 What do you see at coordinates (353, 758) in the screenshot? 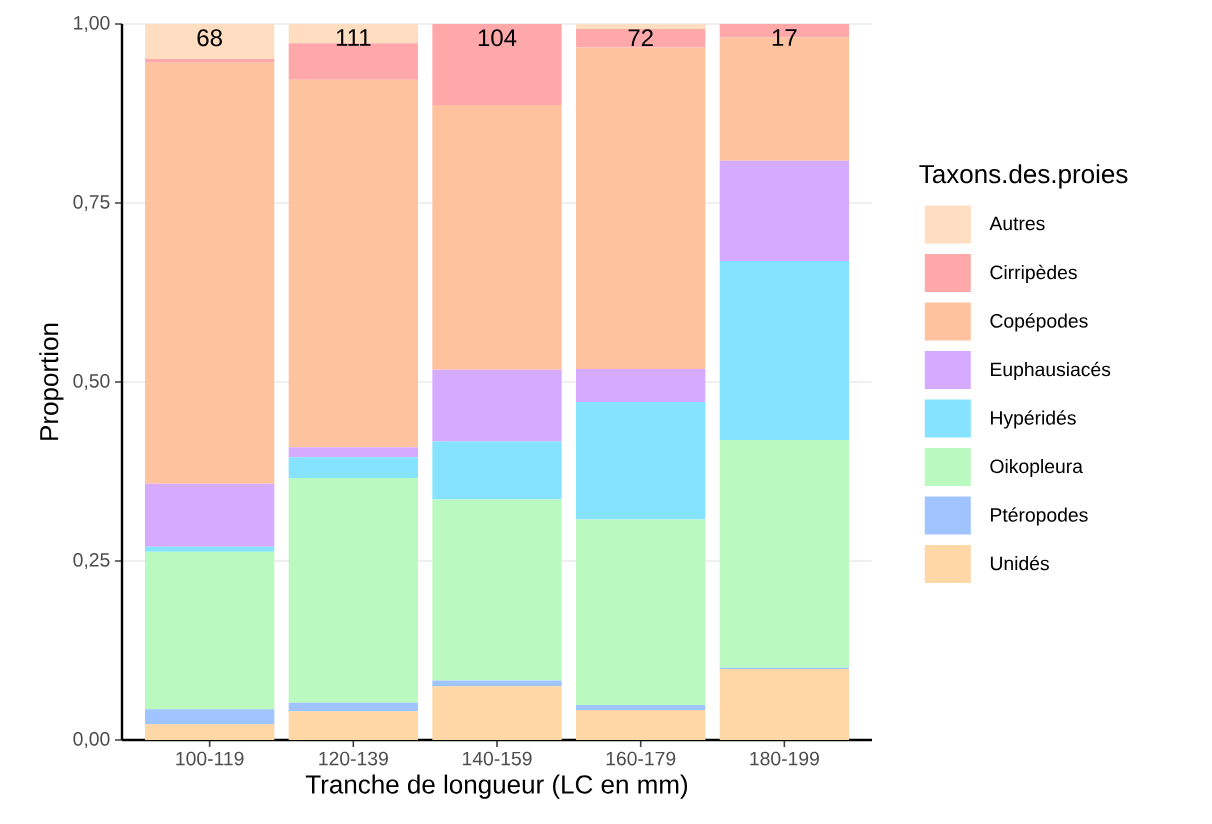
I see `x-tick-label: 120-139` at bounding box center [353, 758].